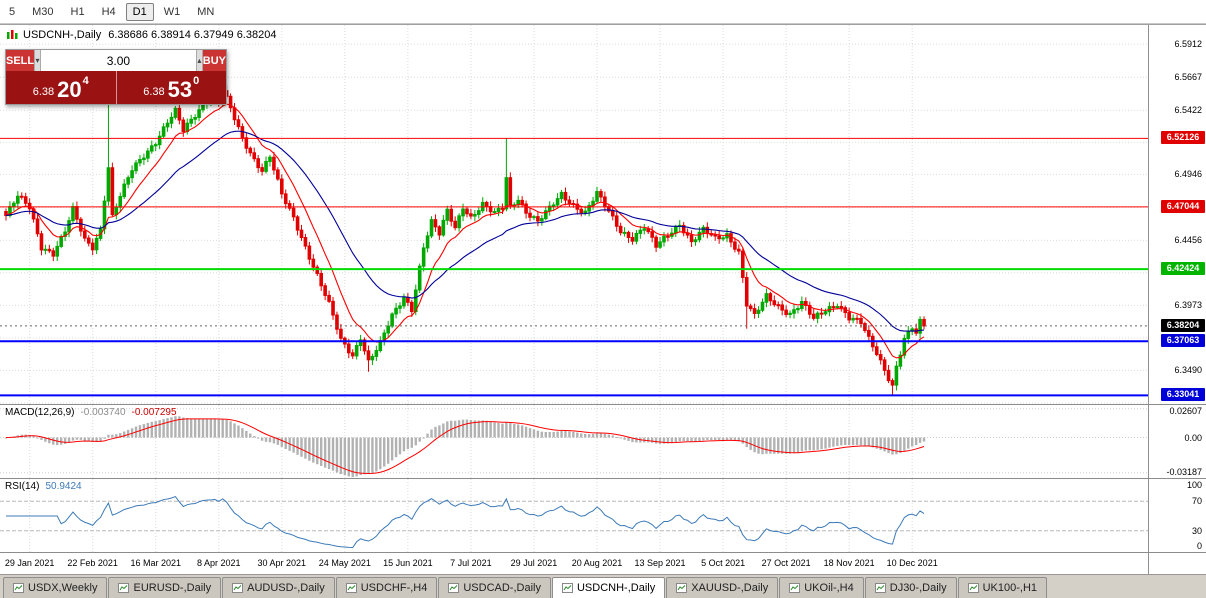 This screenshot has height=598, width=1206. What do you see at coordinates (77, 11) in the screenshot?
I see `timeframe-h1: H1` at bounding box center [77, 11].